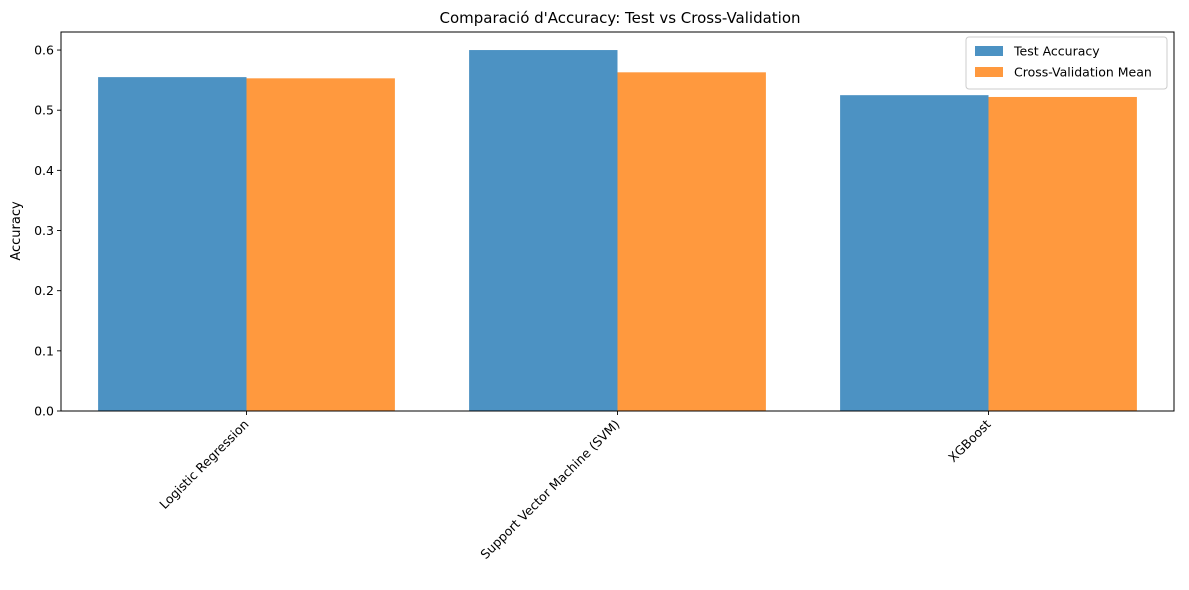 The height and width of the screenshot is (590, 1189). I want to click on legend-box, so click(1066, 63).